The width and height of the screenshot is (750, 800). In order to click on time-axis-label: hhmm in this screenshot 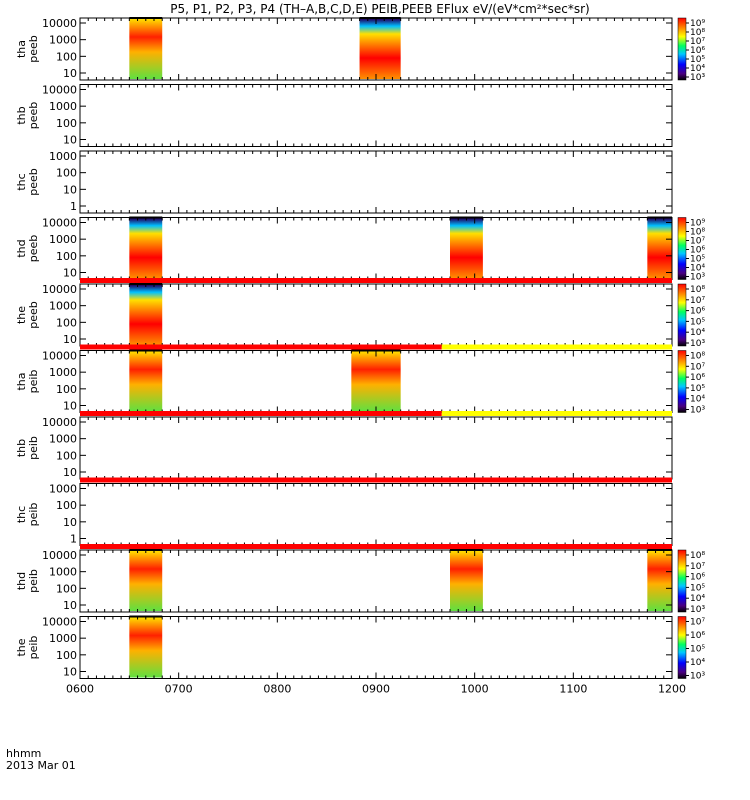, I will do `click(23, 753)`.